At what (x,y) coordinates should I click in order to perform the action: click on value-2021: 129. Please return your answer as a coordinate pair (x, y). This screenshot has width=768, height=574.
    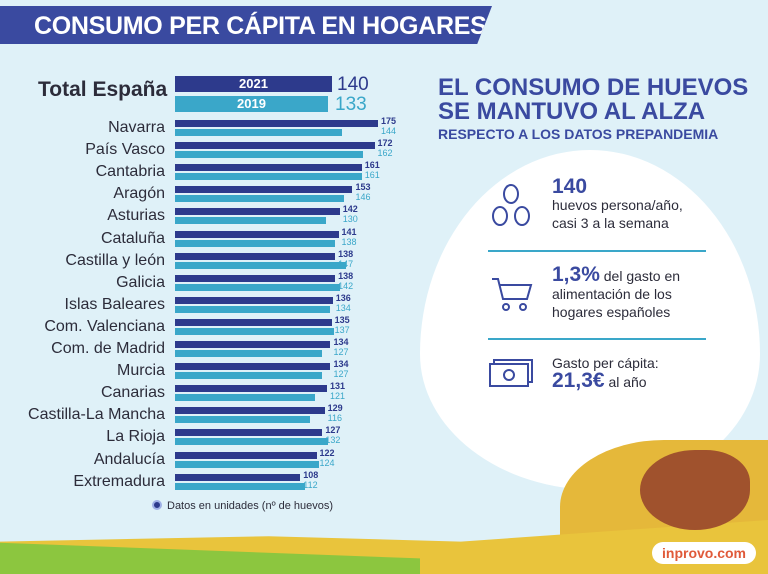
    Looking at the image, I should click on (335, 408).